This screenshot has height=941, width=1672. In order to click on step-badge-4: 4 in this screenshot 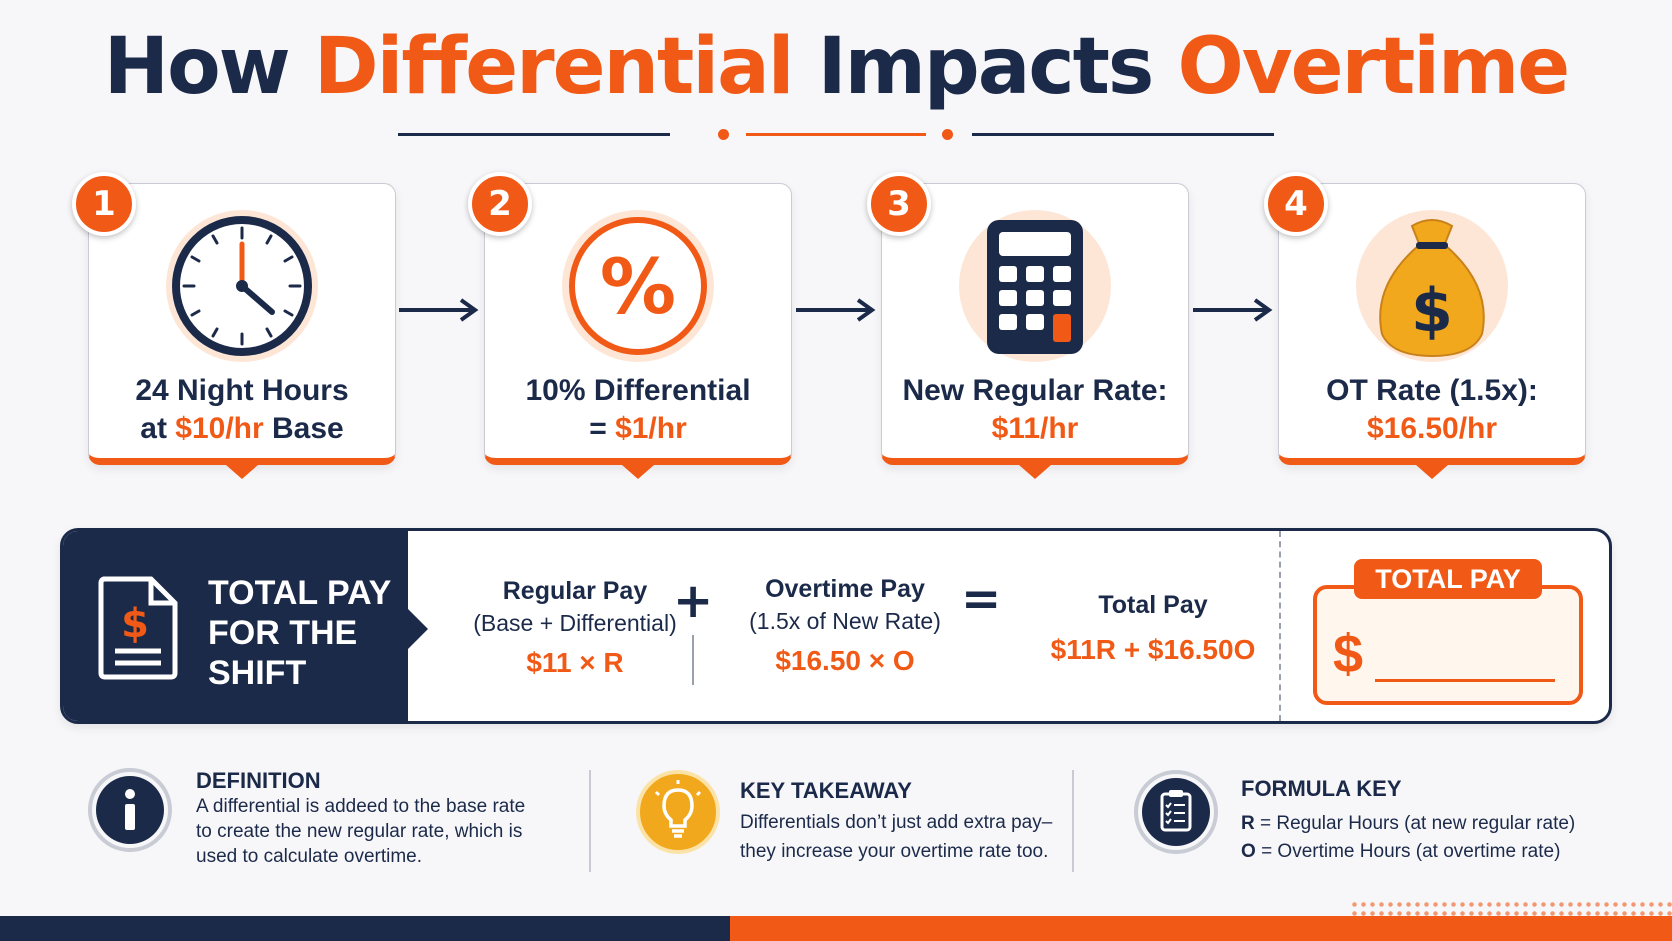, I will do `click(1296, 204)`.